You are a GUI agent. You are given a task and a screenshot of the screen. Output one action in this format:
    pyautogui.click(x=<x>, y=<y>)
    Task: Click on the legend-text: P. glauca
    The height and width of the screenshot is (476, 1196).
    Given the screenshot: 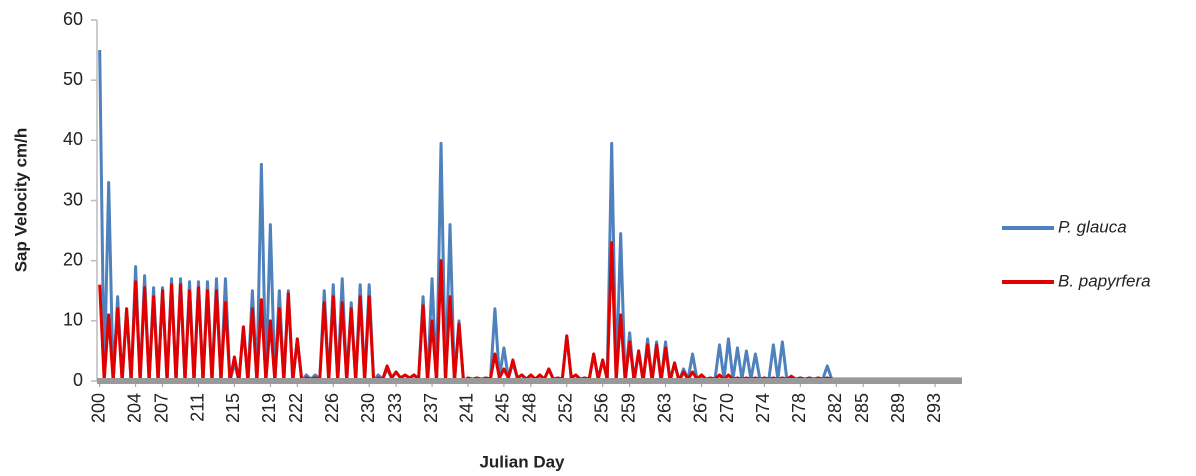 What is the action you would take?
    pyautogui.click(x=1092, y=226)
    